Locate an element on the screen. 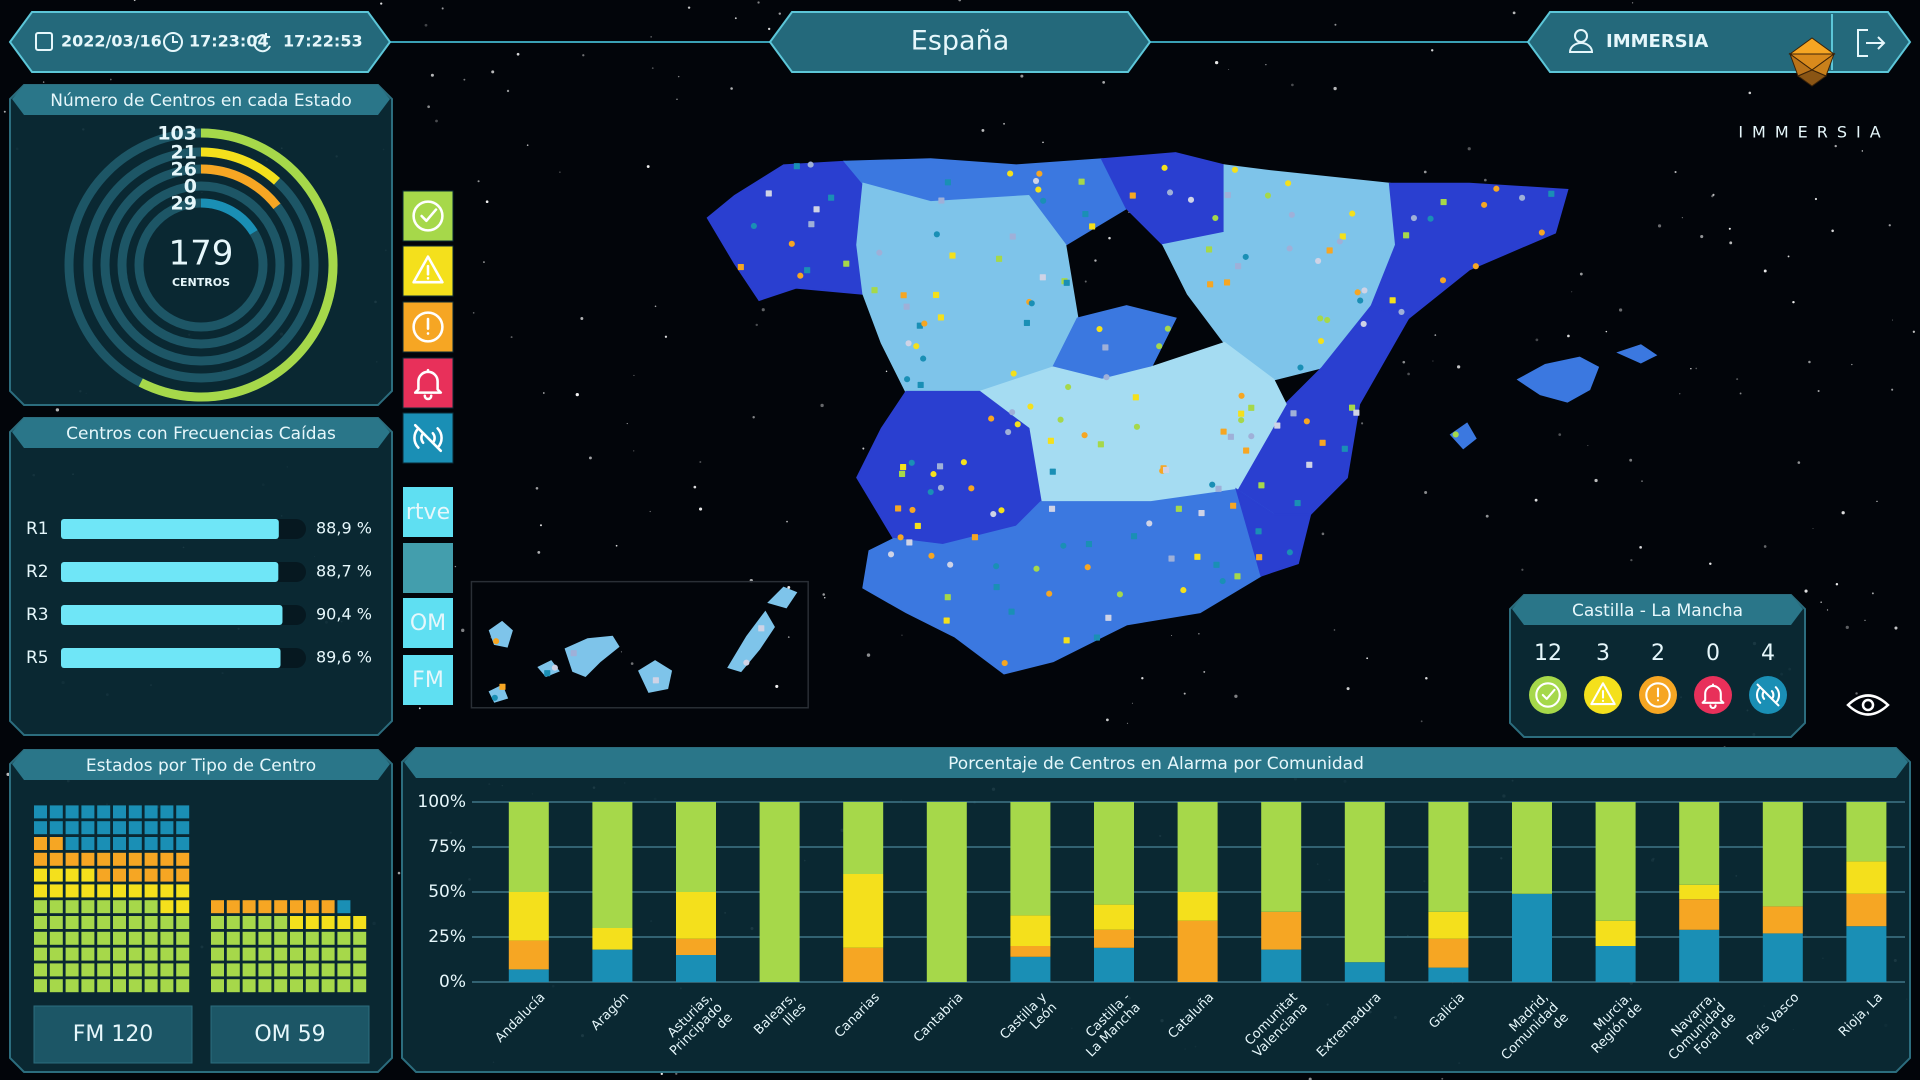 This screenshot has width=1920, height=1080. logout-button is located at coordinates (1871, 43).